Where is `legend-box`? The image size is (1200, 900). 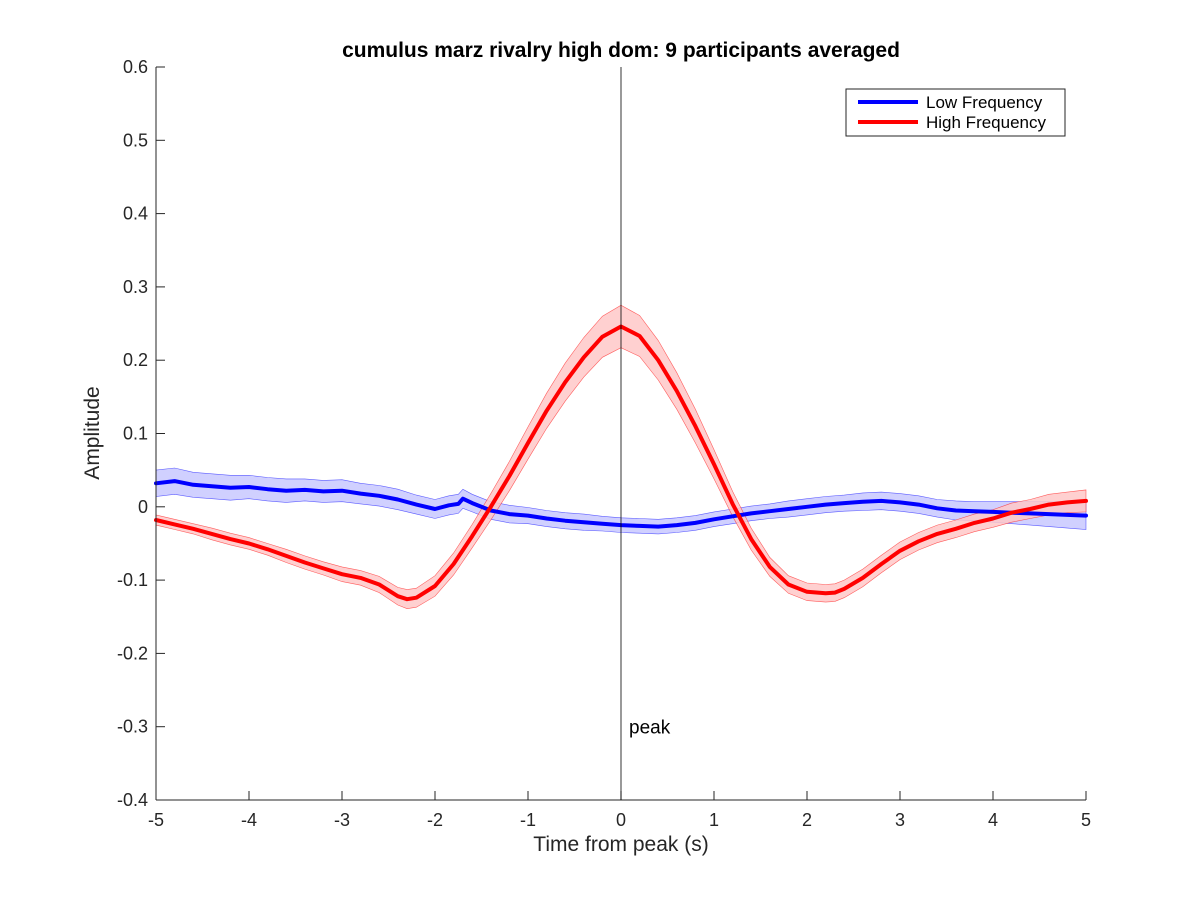 legend-box is located at coordinates (955, 112).